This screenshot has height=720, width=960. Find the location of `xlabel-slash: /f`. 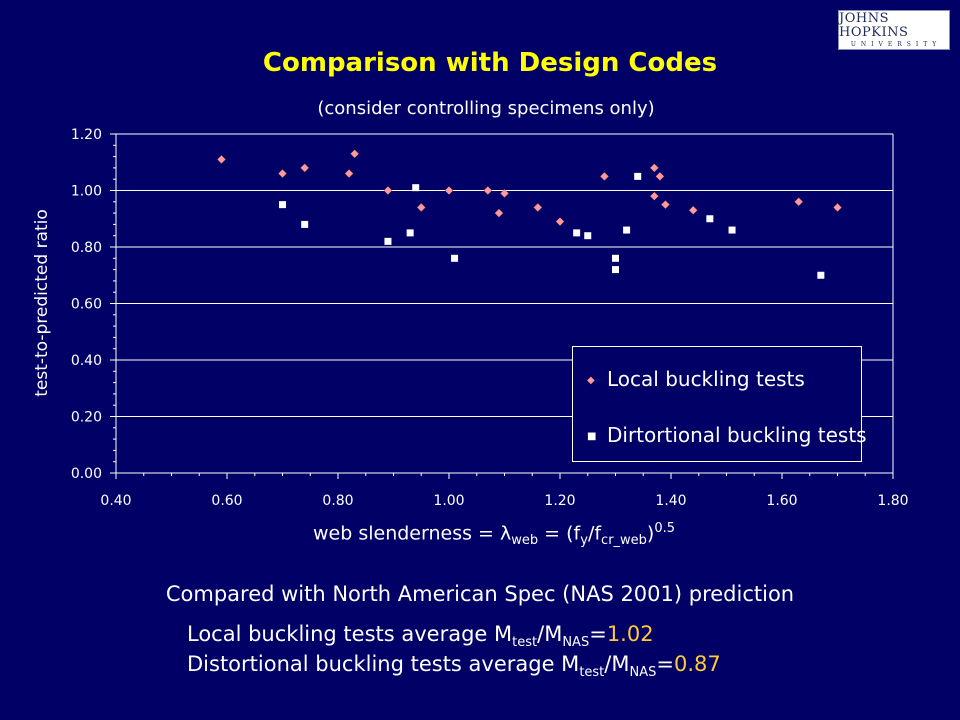

xlabel-slash: /f is located at coordinates (594, 533).